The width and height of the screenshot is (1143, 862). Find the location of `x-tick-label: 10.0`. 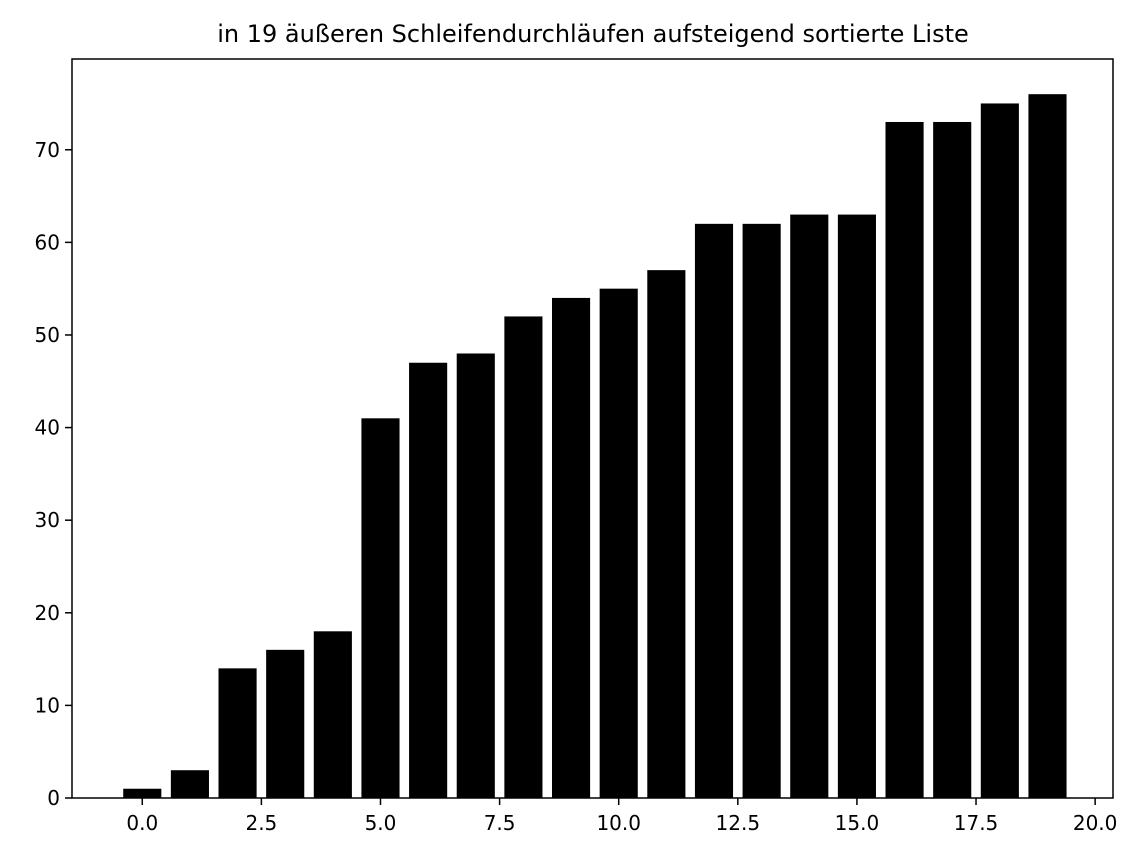

x-tick-label: 10.0 is located at coordinates (618, 823).